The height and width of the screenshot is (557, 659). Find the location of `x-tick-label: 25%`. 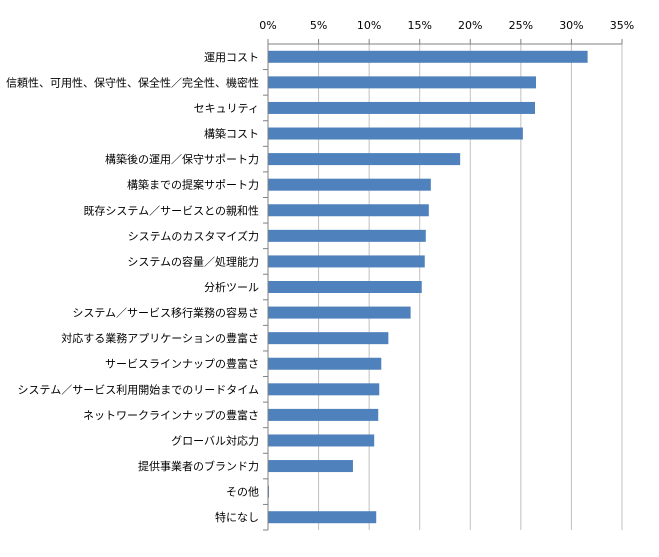

x-tick-label: 25% is located at coordinates (521, 25).